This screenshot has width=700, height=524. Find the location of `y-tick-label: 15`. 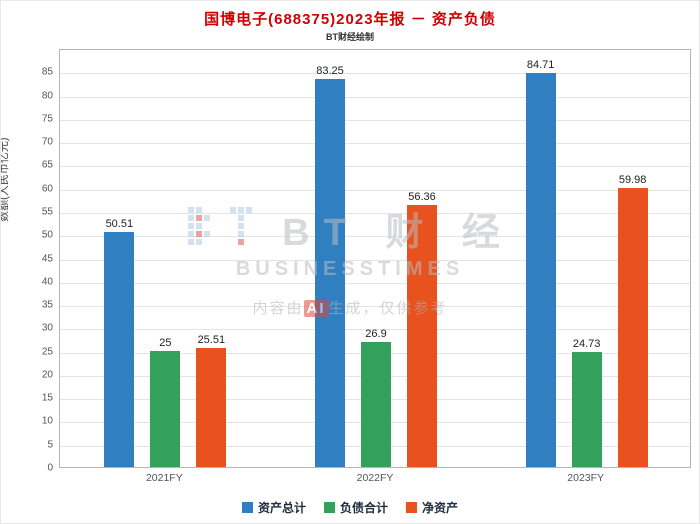

y-tick-label: 15 is located at coordinates (47, 398).